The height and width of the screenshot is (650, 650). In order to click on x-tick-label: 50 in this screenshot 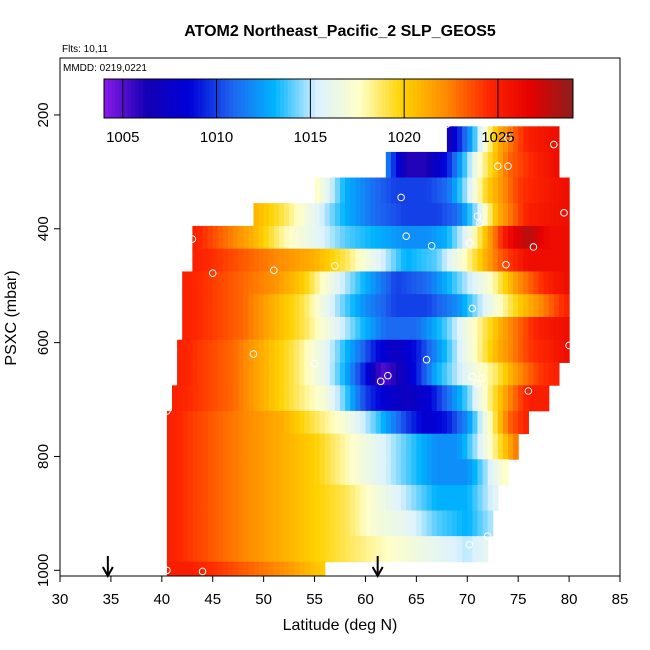, I will do `click(263, 599)`.